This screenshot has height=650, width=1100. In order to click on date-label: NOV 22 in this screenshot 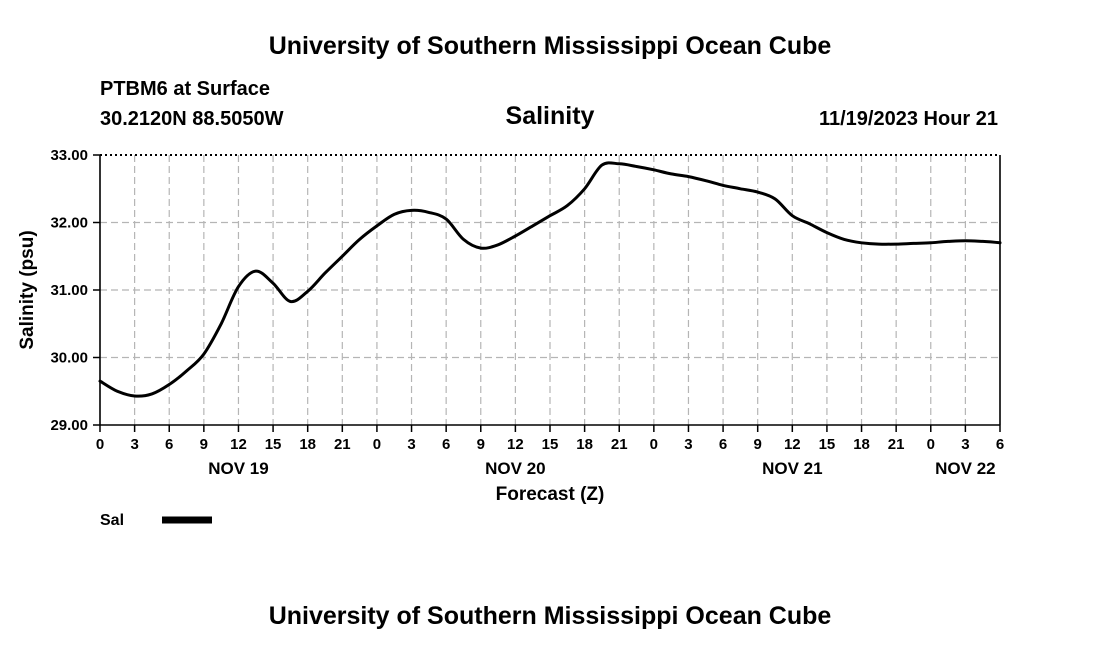, I will do `click(965, 468)`.